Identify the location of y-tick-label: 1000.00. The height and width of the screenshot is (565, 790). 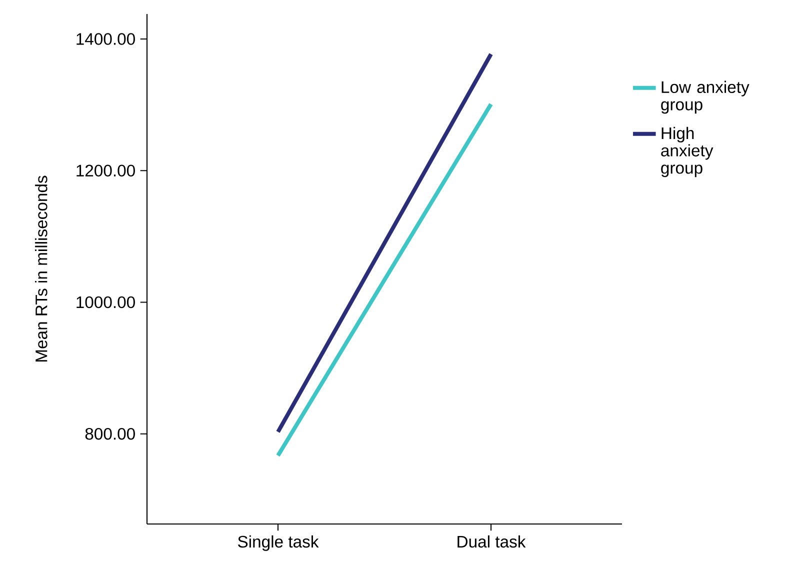
(105, 302).